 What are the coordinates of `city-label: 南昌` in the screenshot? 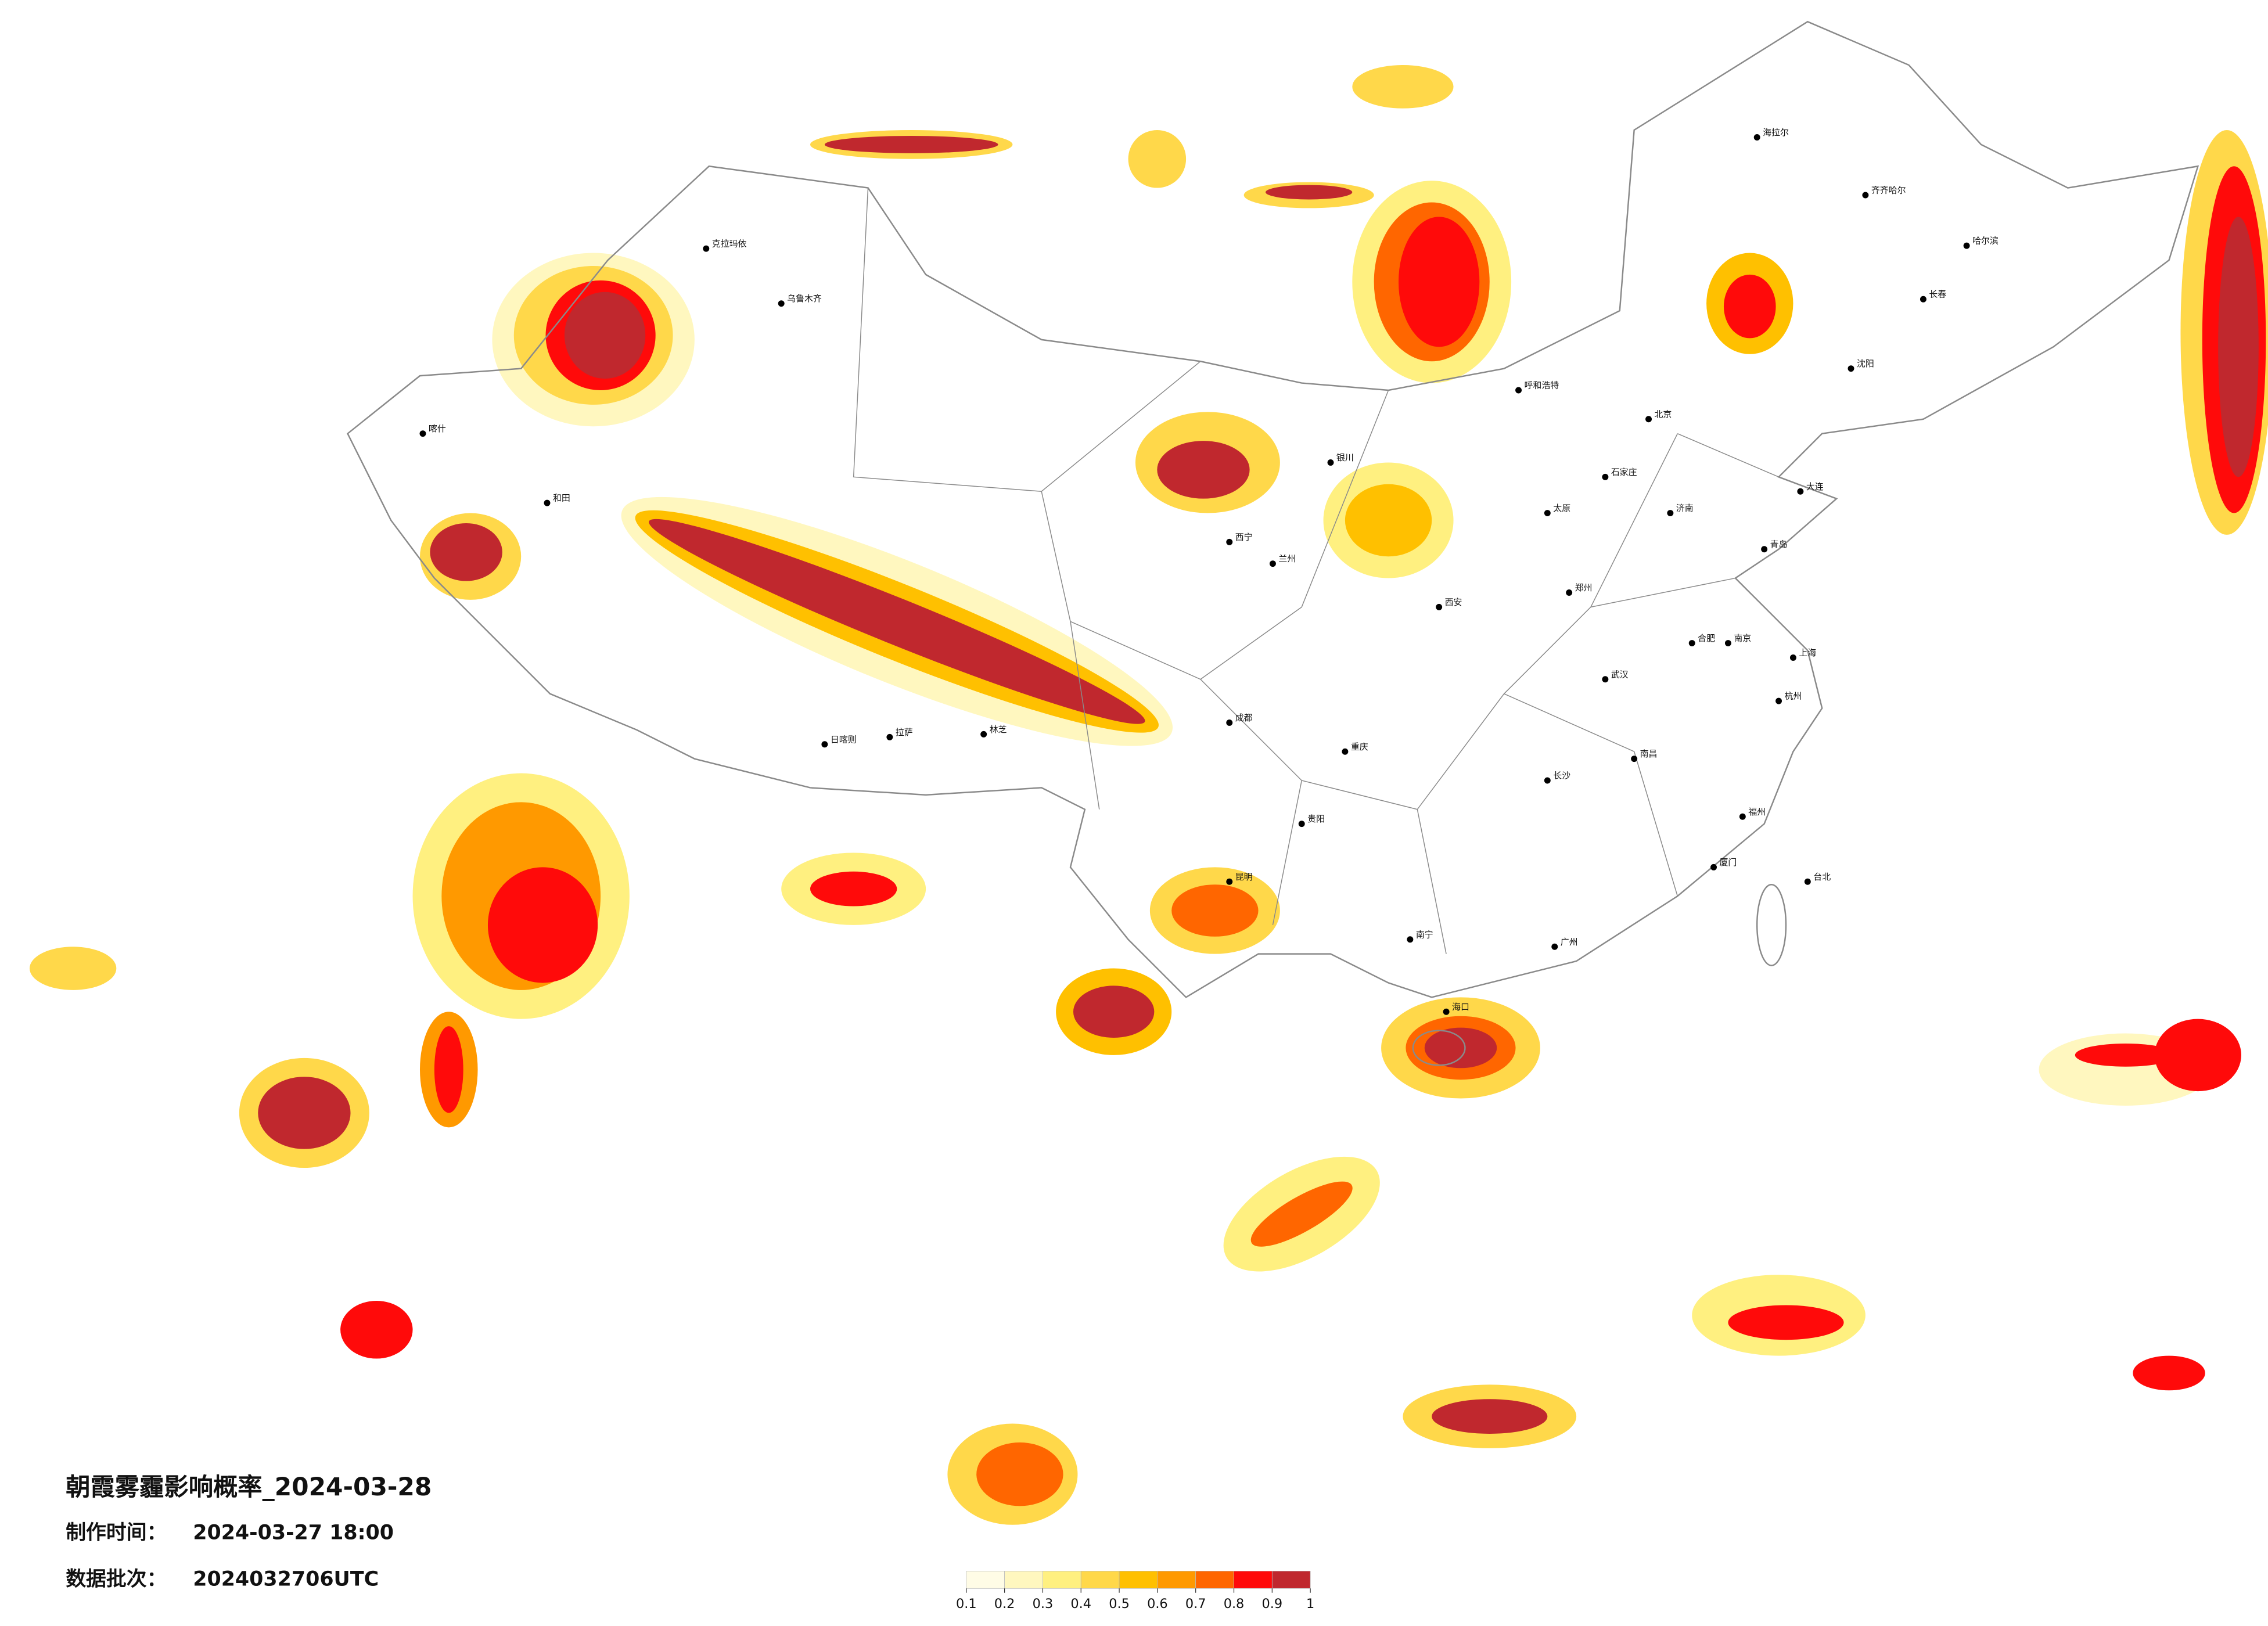 It's located at (1649, 754).